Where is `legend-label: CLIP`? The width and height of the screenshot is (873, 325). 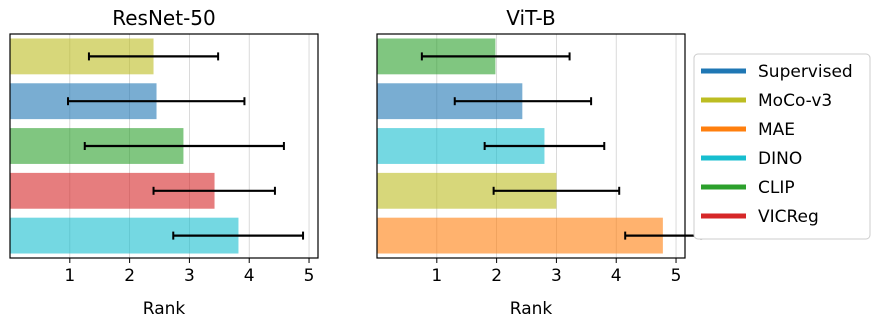 legend-label: CLIP is located at coordinates (776, 188).